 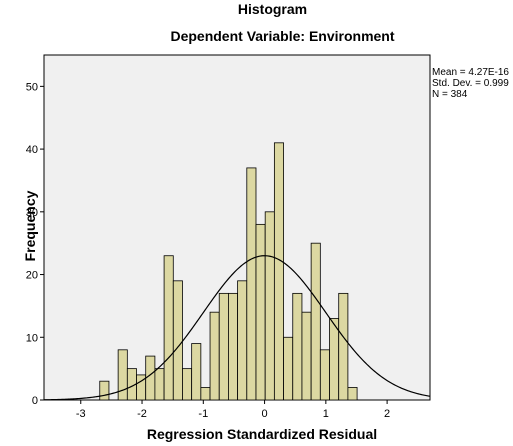 I want to click on x-axis-label: Regression Standardized Residual, so click(x=262, y=434).